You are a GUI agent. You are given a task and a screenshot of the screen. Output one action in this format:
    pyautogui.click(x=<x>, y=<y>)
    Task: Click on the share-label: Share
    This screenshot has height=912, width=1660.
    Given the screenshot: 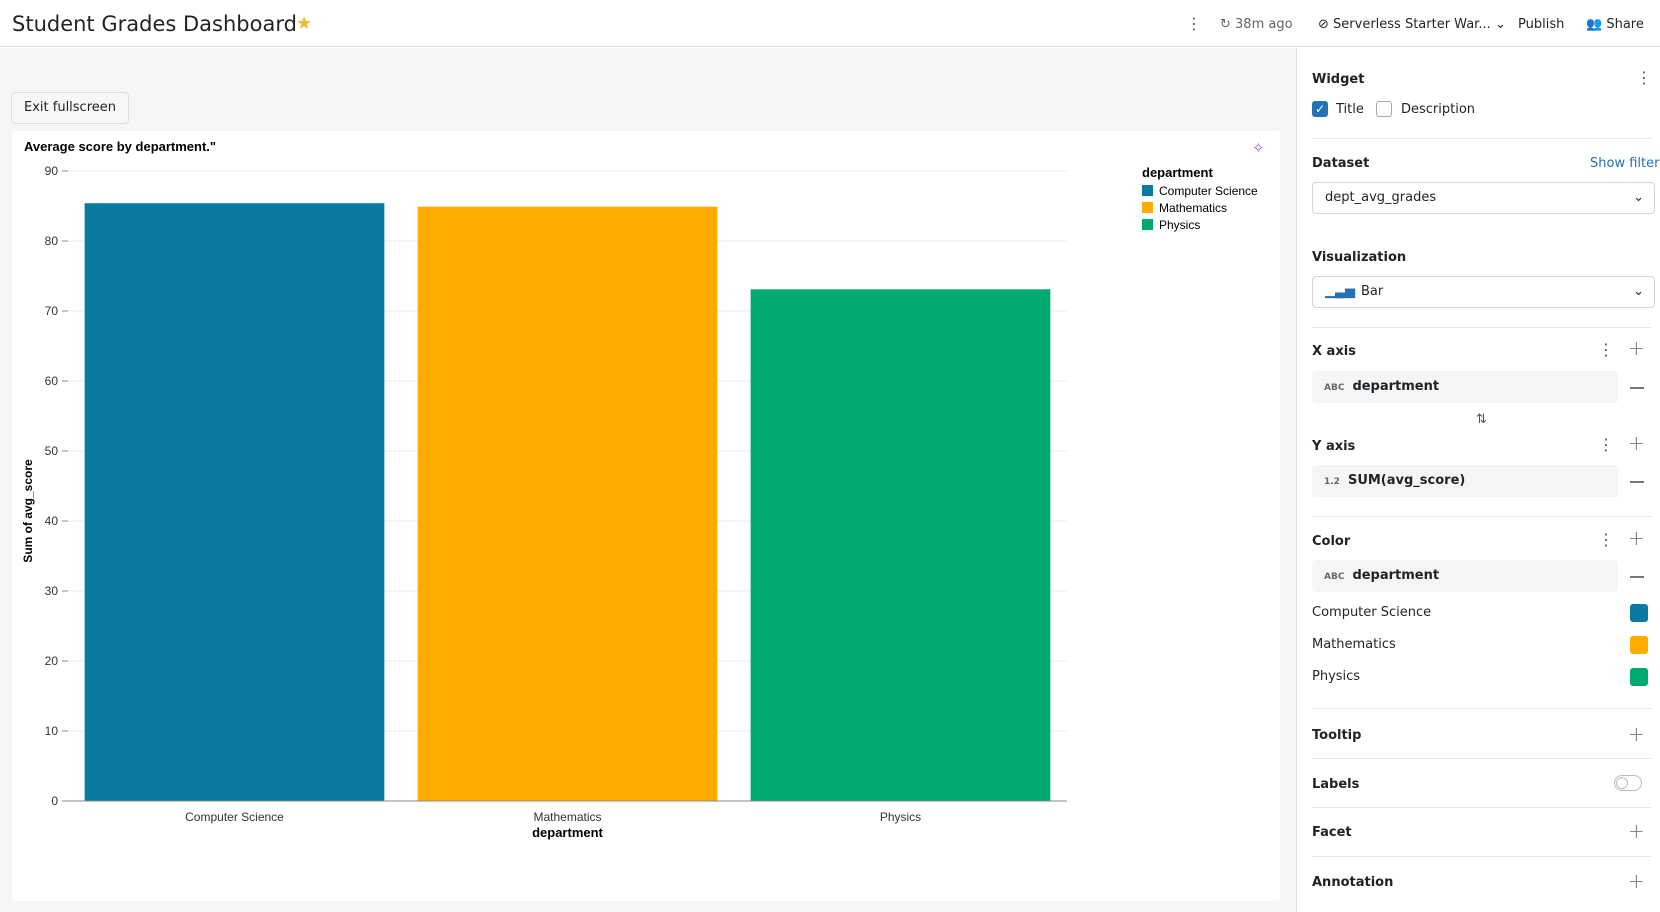 What is the action you would take?
    pyautogui.click(x=1625, y=24)
    